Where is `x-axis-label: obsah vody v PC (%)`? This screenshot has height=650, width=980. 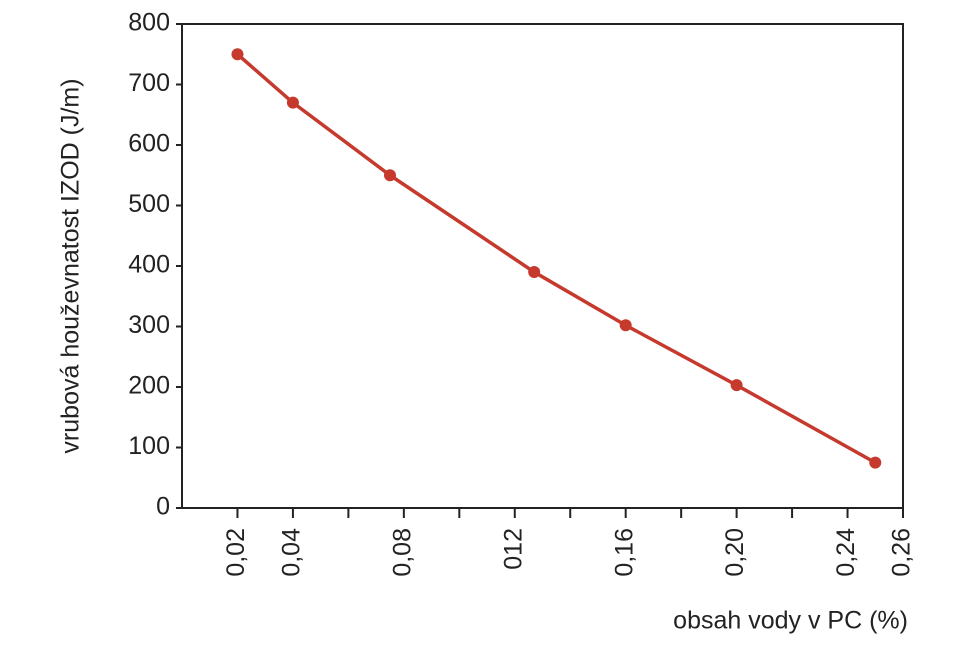 x-axis-label: obsah vody v PC (%) is located at coordinates (790, 621).